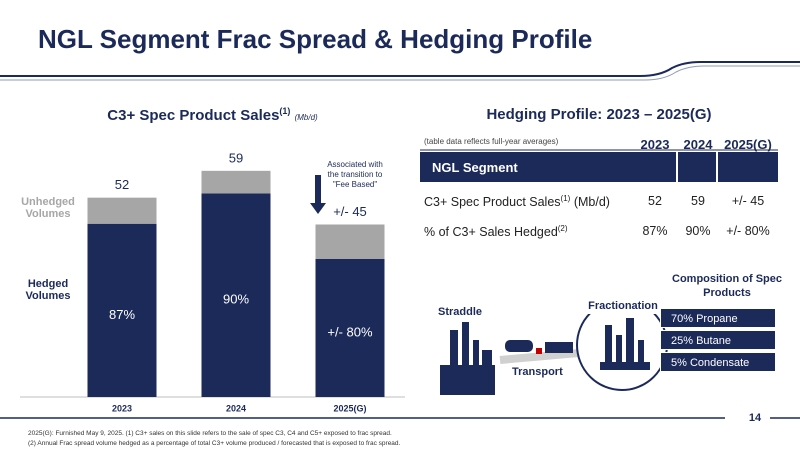 The image size is (800, 450). Describe the element at coordinates (122, 408) in the screenshot. I see `x-tick-label: 2023` at that location.